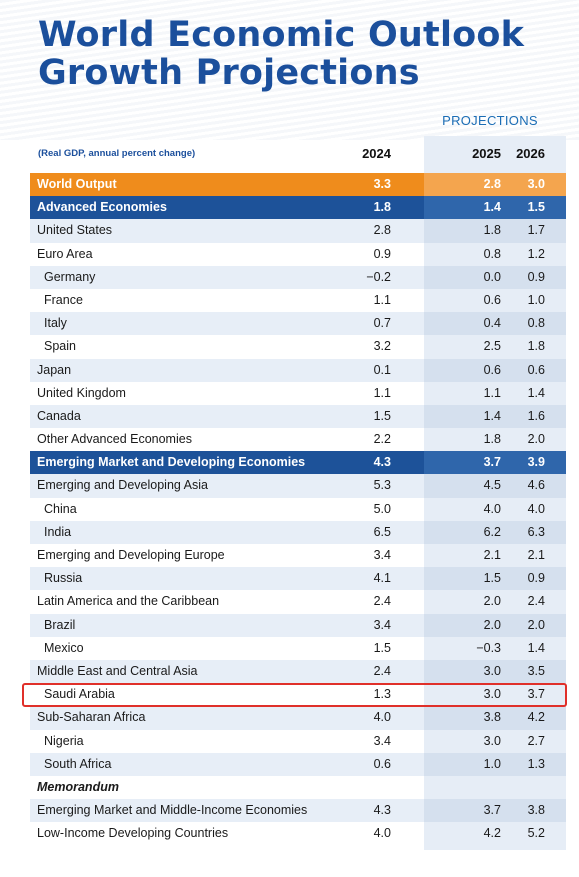 The width and height of the screenshot is (579, 877). What do you see at coordinates (133, 833) in the screenshot?
I see `row-label: Low-Income Developing Countries` at bounding box center [133, 833].